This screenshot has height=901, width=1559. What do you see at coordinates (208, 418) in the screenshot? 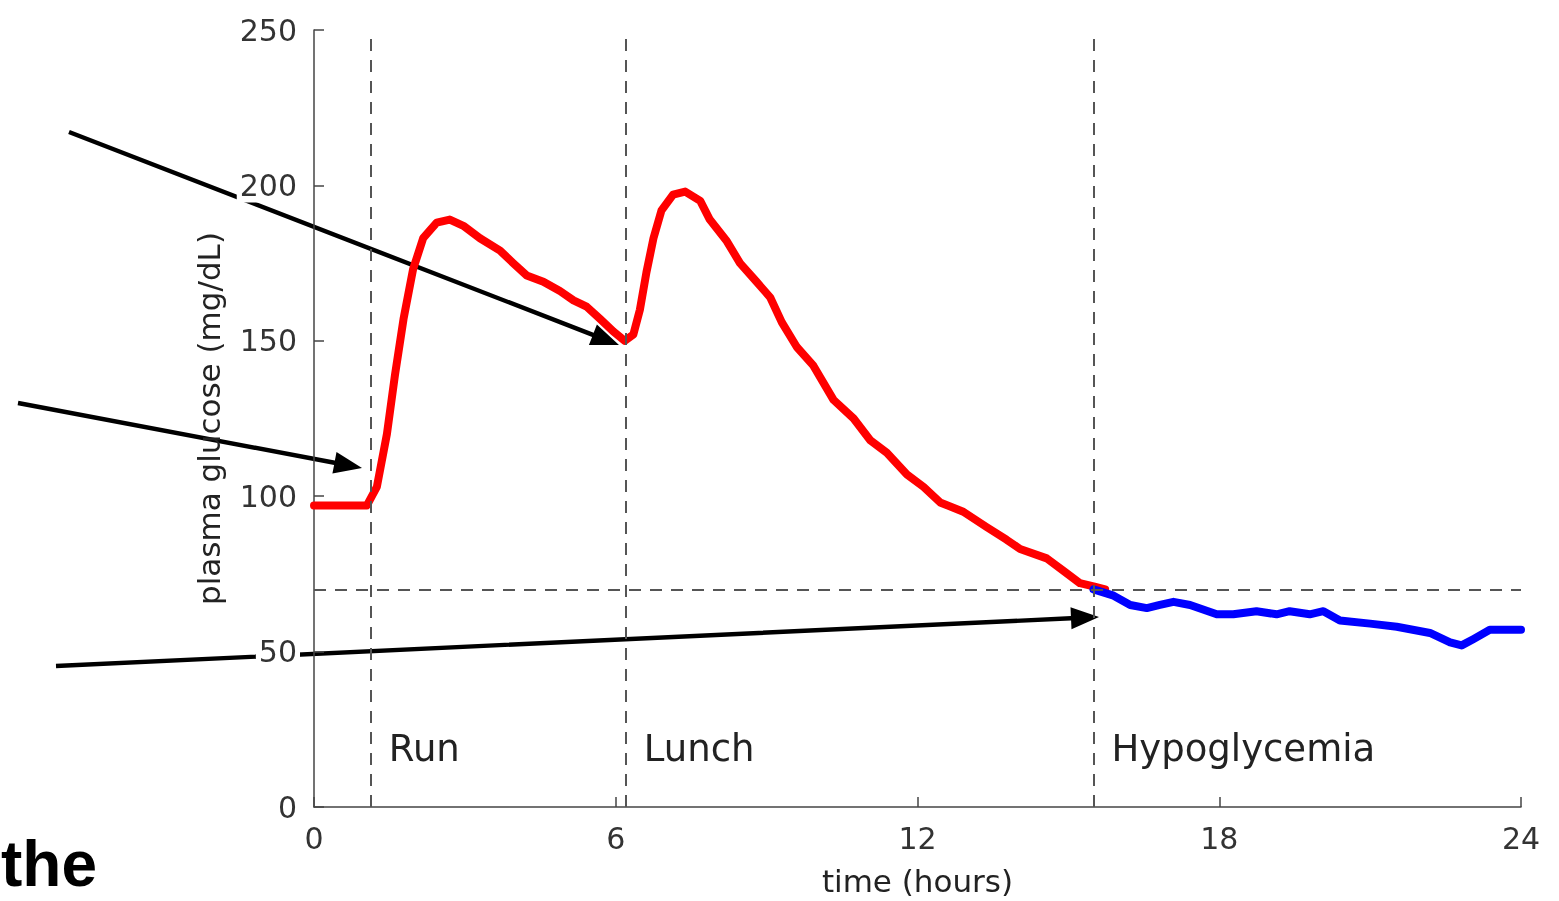
I see `y-axis-title: plasma glucose (mg/dL)` at bounding box center [208, 418].